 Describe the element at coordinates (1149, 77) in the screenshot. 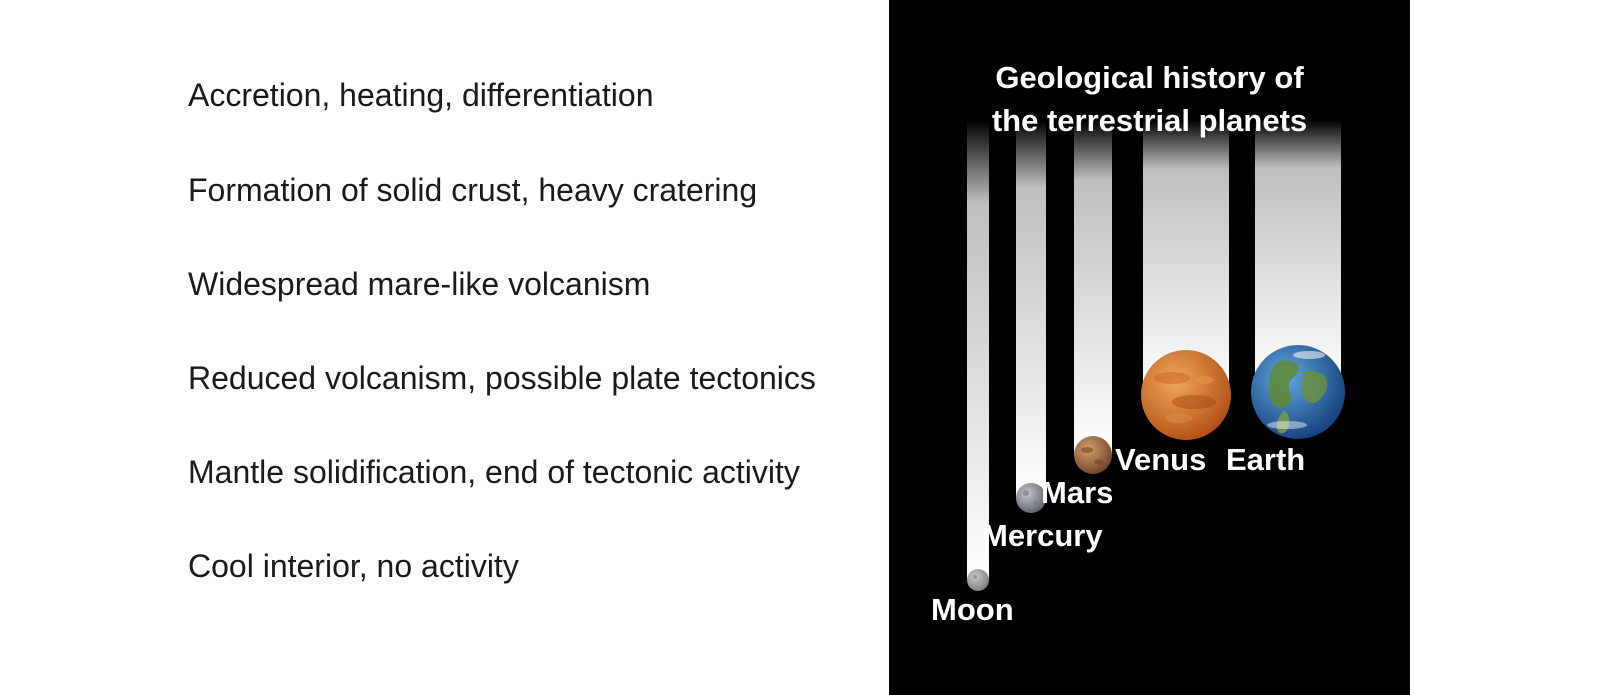

I see `diagram-title-line1: Geological history of` at that location.